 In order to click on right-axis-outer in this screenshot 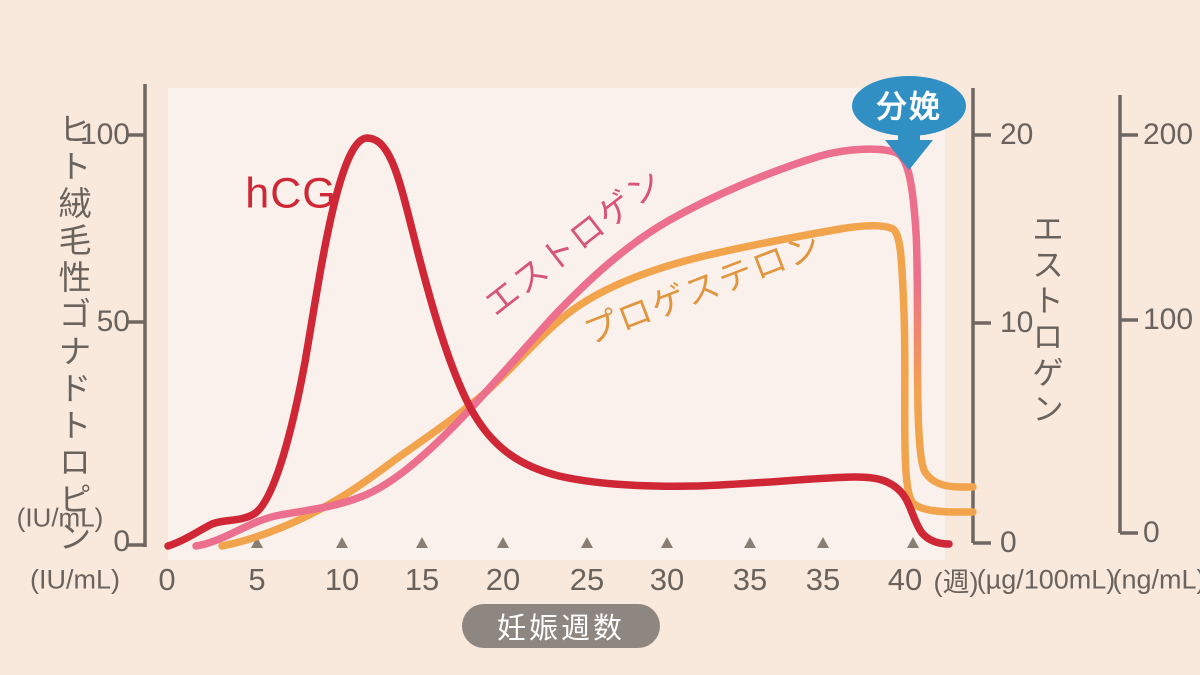, I will do `click(1128, 315)`.